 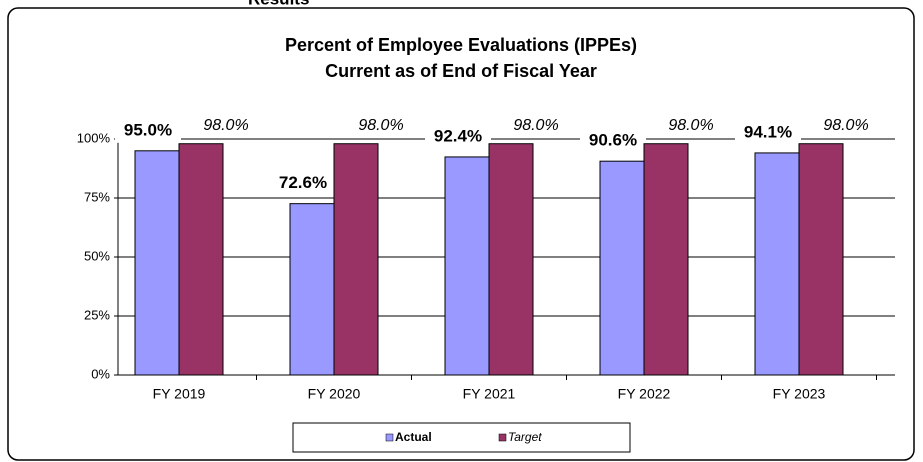 I want to click on data-label: 92.4%, so click(x=458, y=135).